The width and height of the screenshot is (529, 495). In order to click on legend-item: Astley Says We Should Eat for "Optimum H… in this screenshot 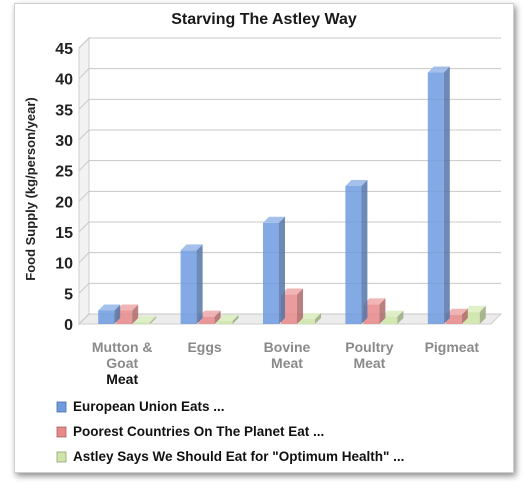, I will do `click(230, 456)`.